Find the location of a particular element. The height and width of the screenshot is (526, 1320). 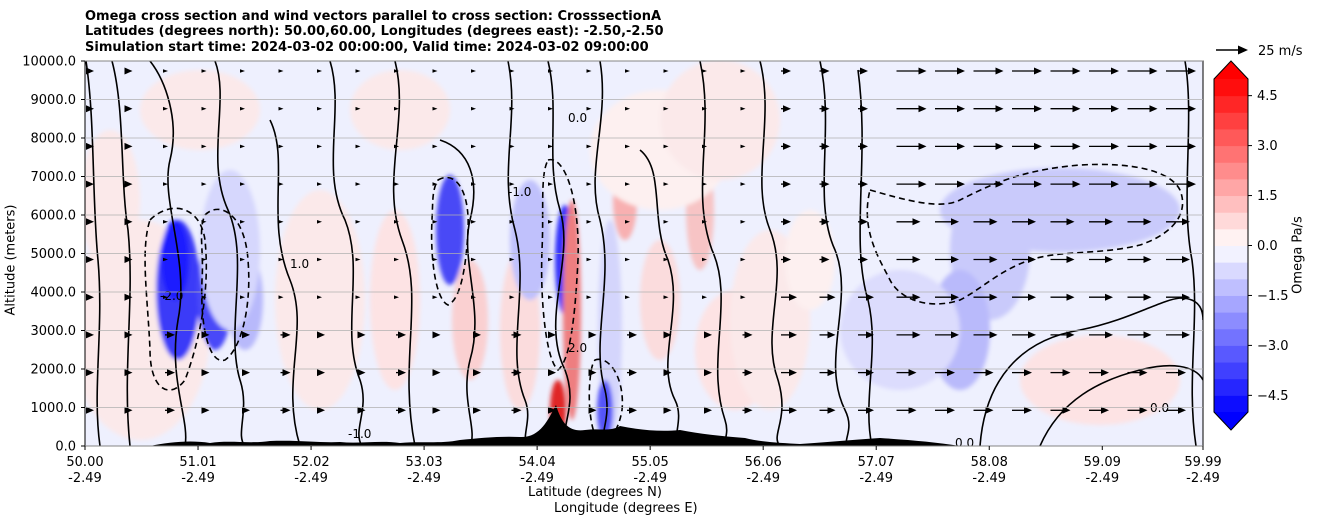

y-tick-label: 1000.0 is located at coordinates (54, 408).